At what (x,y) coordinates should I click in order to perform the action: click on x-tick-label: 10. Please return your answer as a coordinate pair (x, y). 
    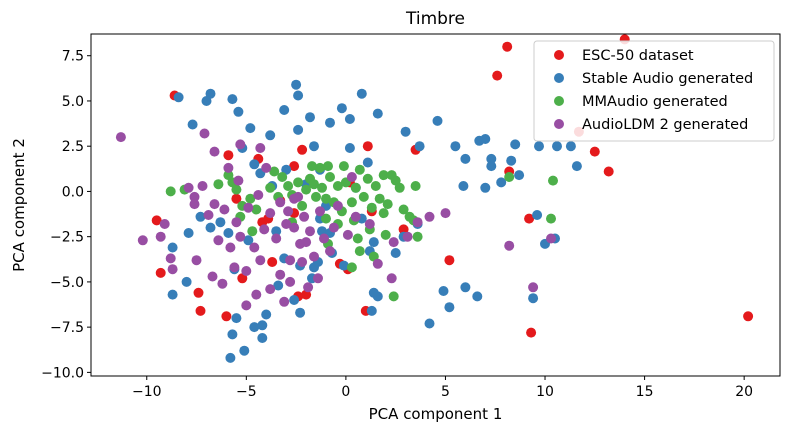
    Looking at the image, I should click on (545, 392).